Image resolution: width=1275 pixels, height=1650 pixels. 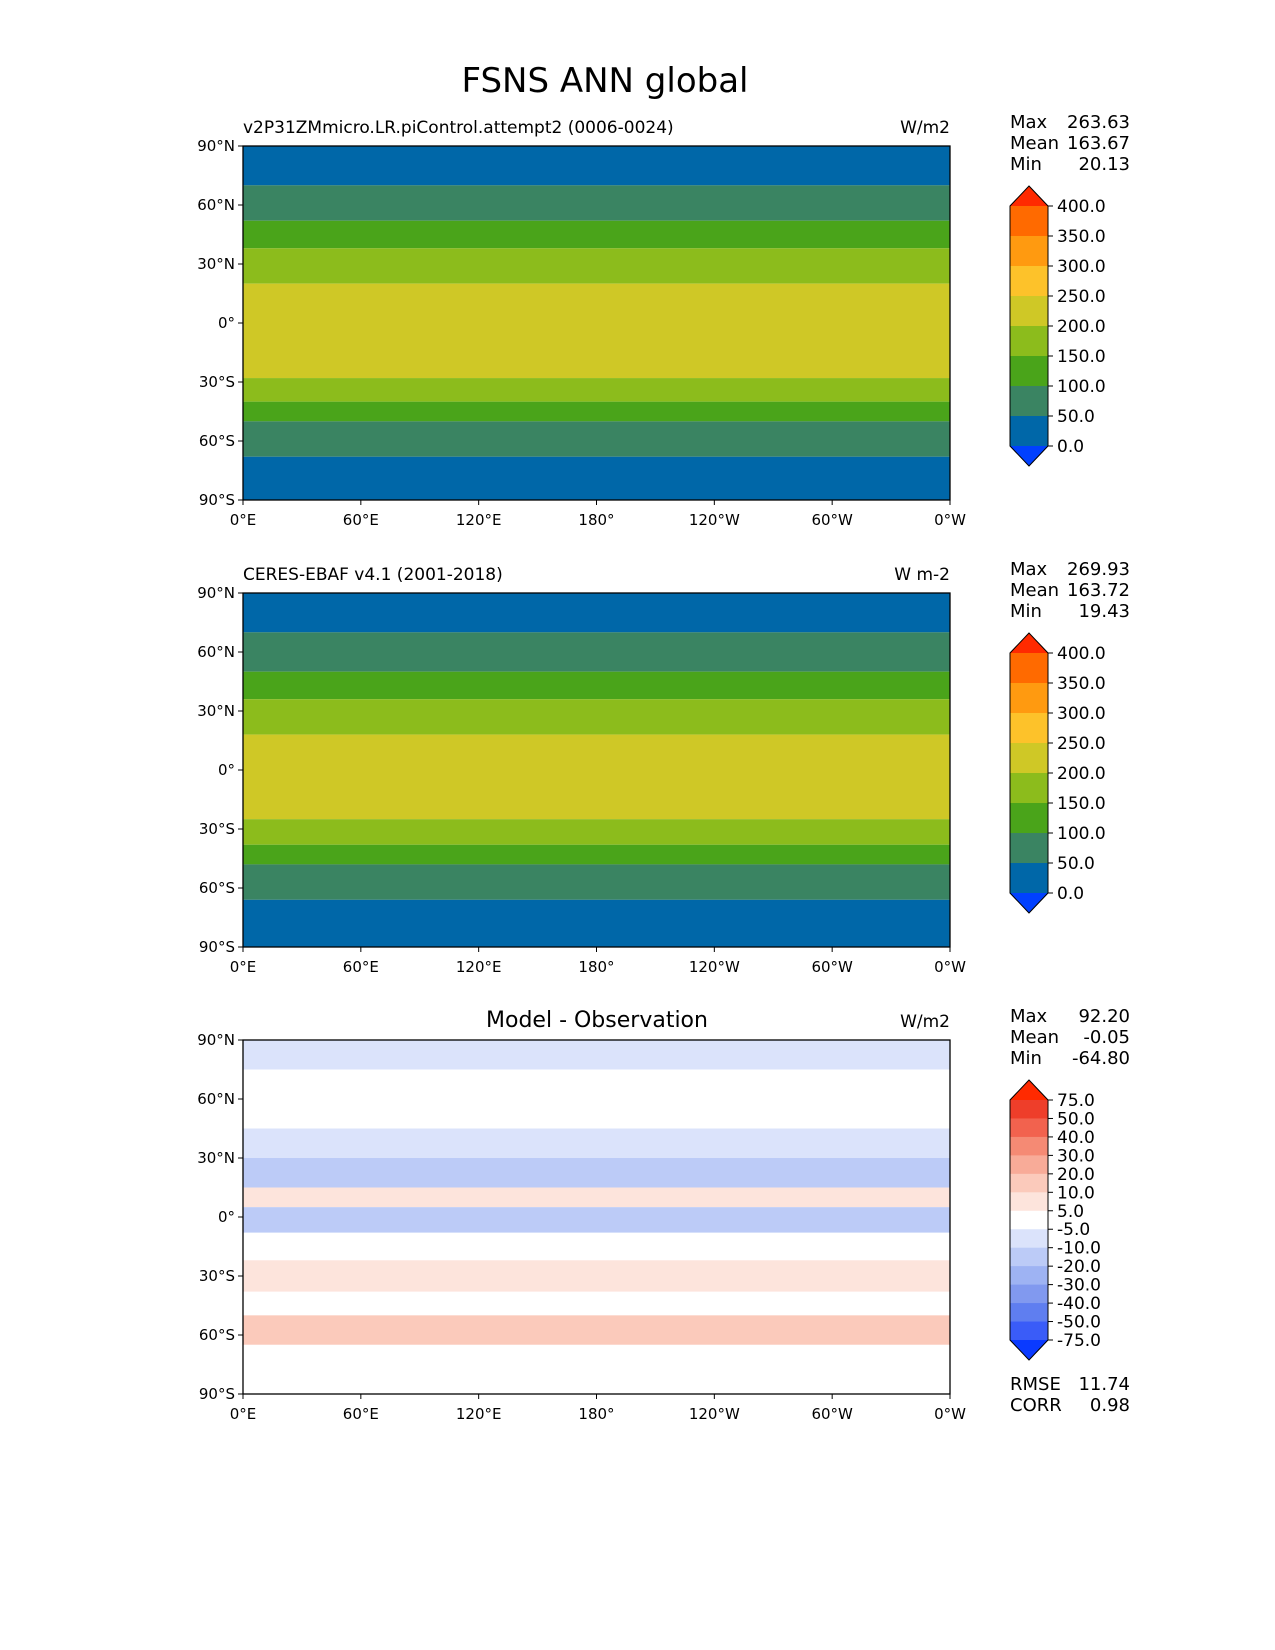 I want to click on x-tick-label: 180°, so click(x=596, y=967).